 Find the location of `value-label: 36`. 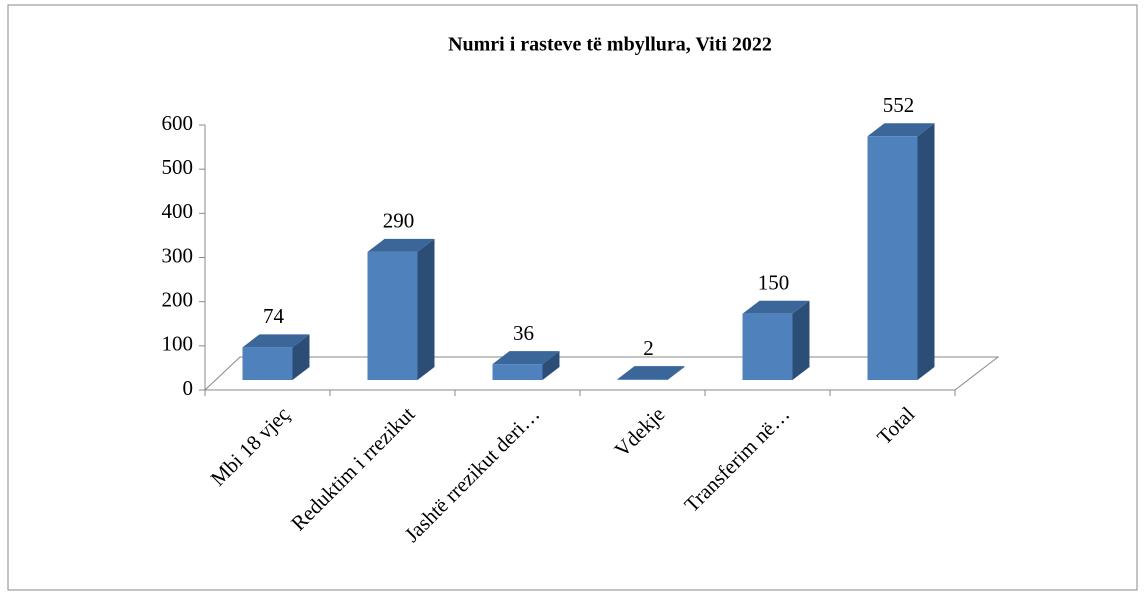

value-label: 36 is located at coordinates (523, 333).